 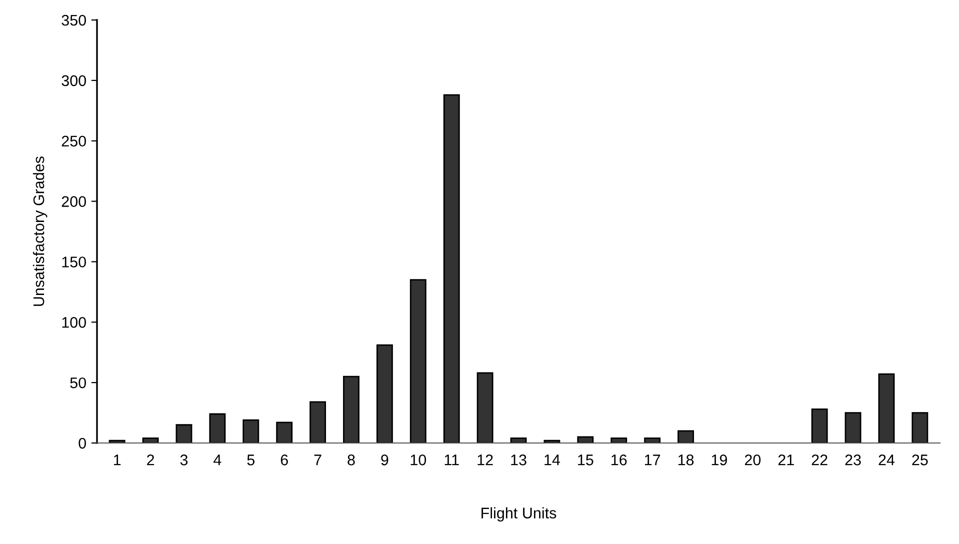 What do you see at coordinates (451, 460) in the screenshot?
I see `x-tick-label: 11` at bounding box center [451, 460].